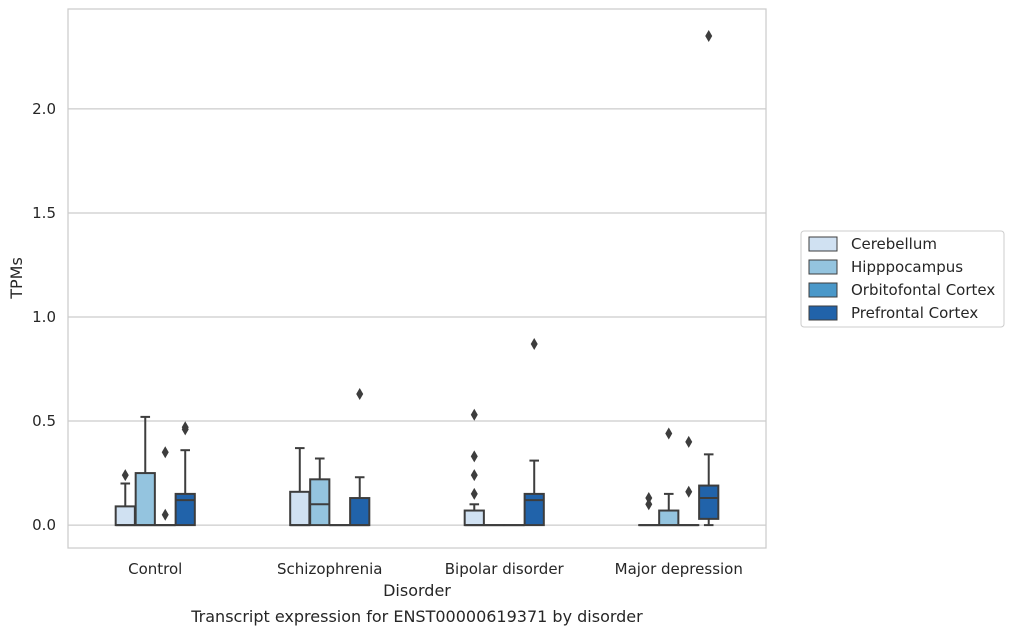 The width and height of the screenshot is (1014, 634). What do you see at coordinates (44, 525) in the screenshot?
I see `y-tick-label: 0.0` at bounding box center [44, 525].